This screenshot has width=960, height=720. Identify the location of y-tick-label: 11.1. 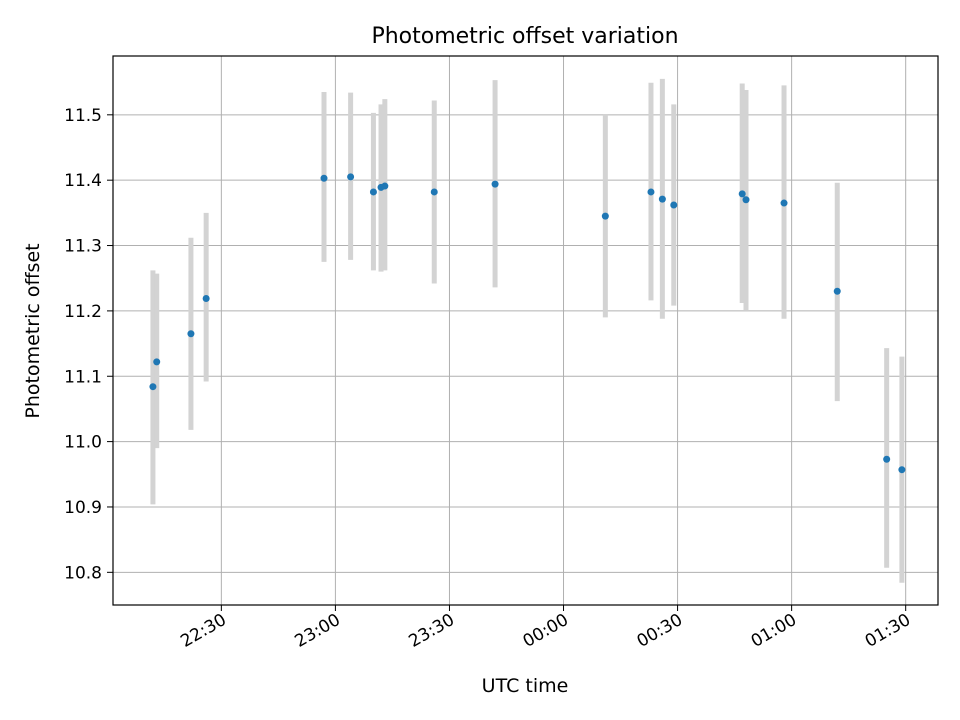
(83, 377).